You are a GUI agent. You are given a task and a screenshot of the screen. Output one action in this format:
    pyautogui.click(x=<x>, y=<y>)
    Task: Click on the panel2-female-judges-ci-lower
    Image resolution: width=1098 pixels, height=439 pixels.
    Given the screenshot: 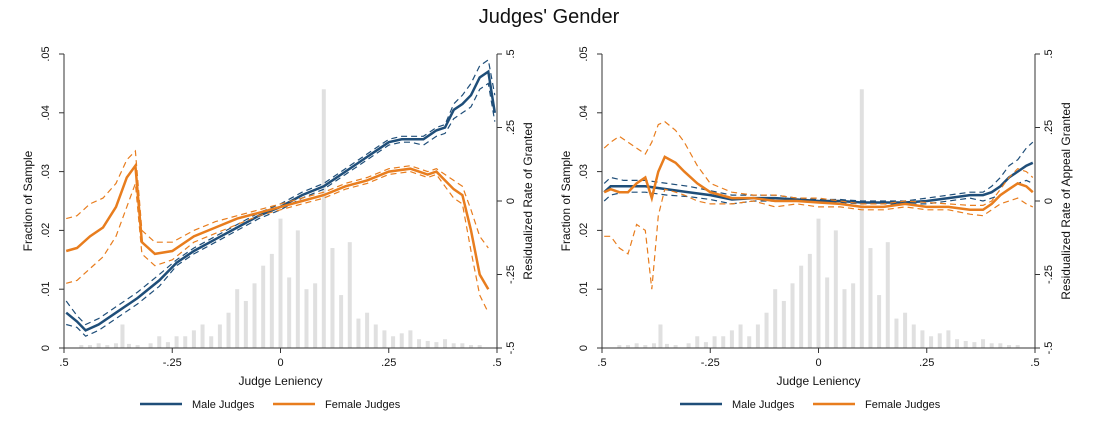 What is the action you would take?
    pyautogui.click(x=819, y=239)
    